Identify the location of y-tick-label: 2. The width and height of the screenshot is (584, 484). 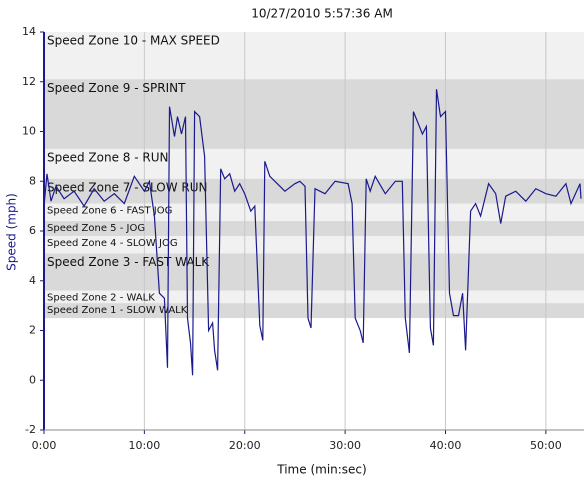
(32, 330).